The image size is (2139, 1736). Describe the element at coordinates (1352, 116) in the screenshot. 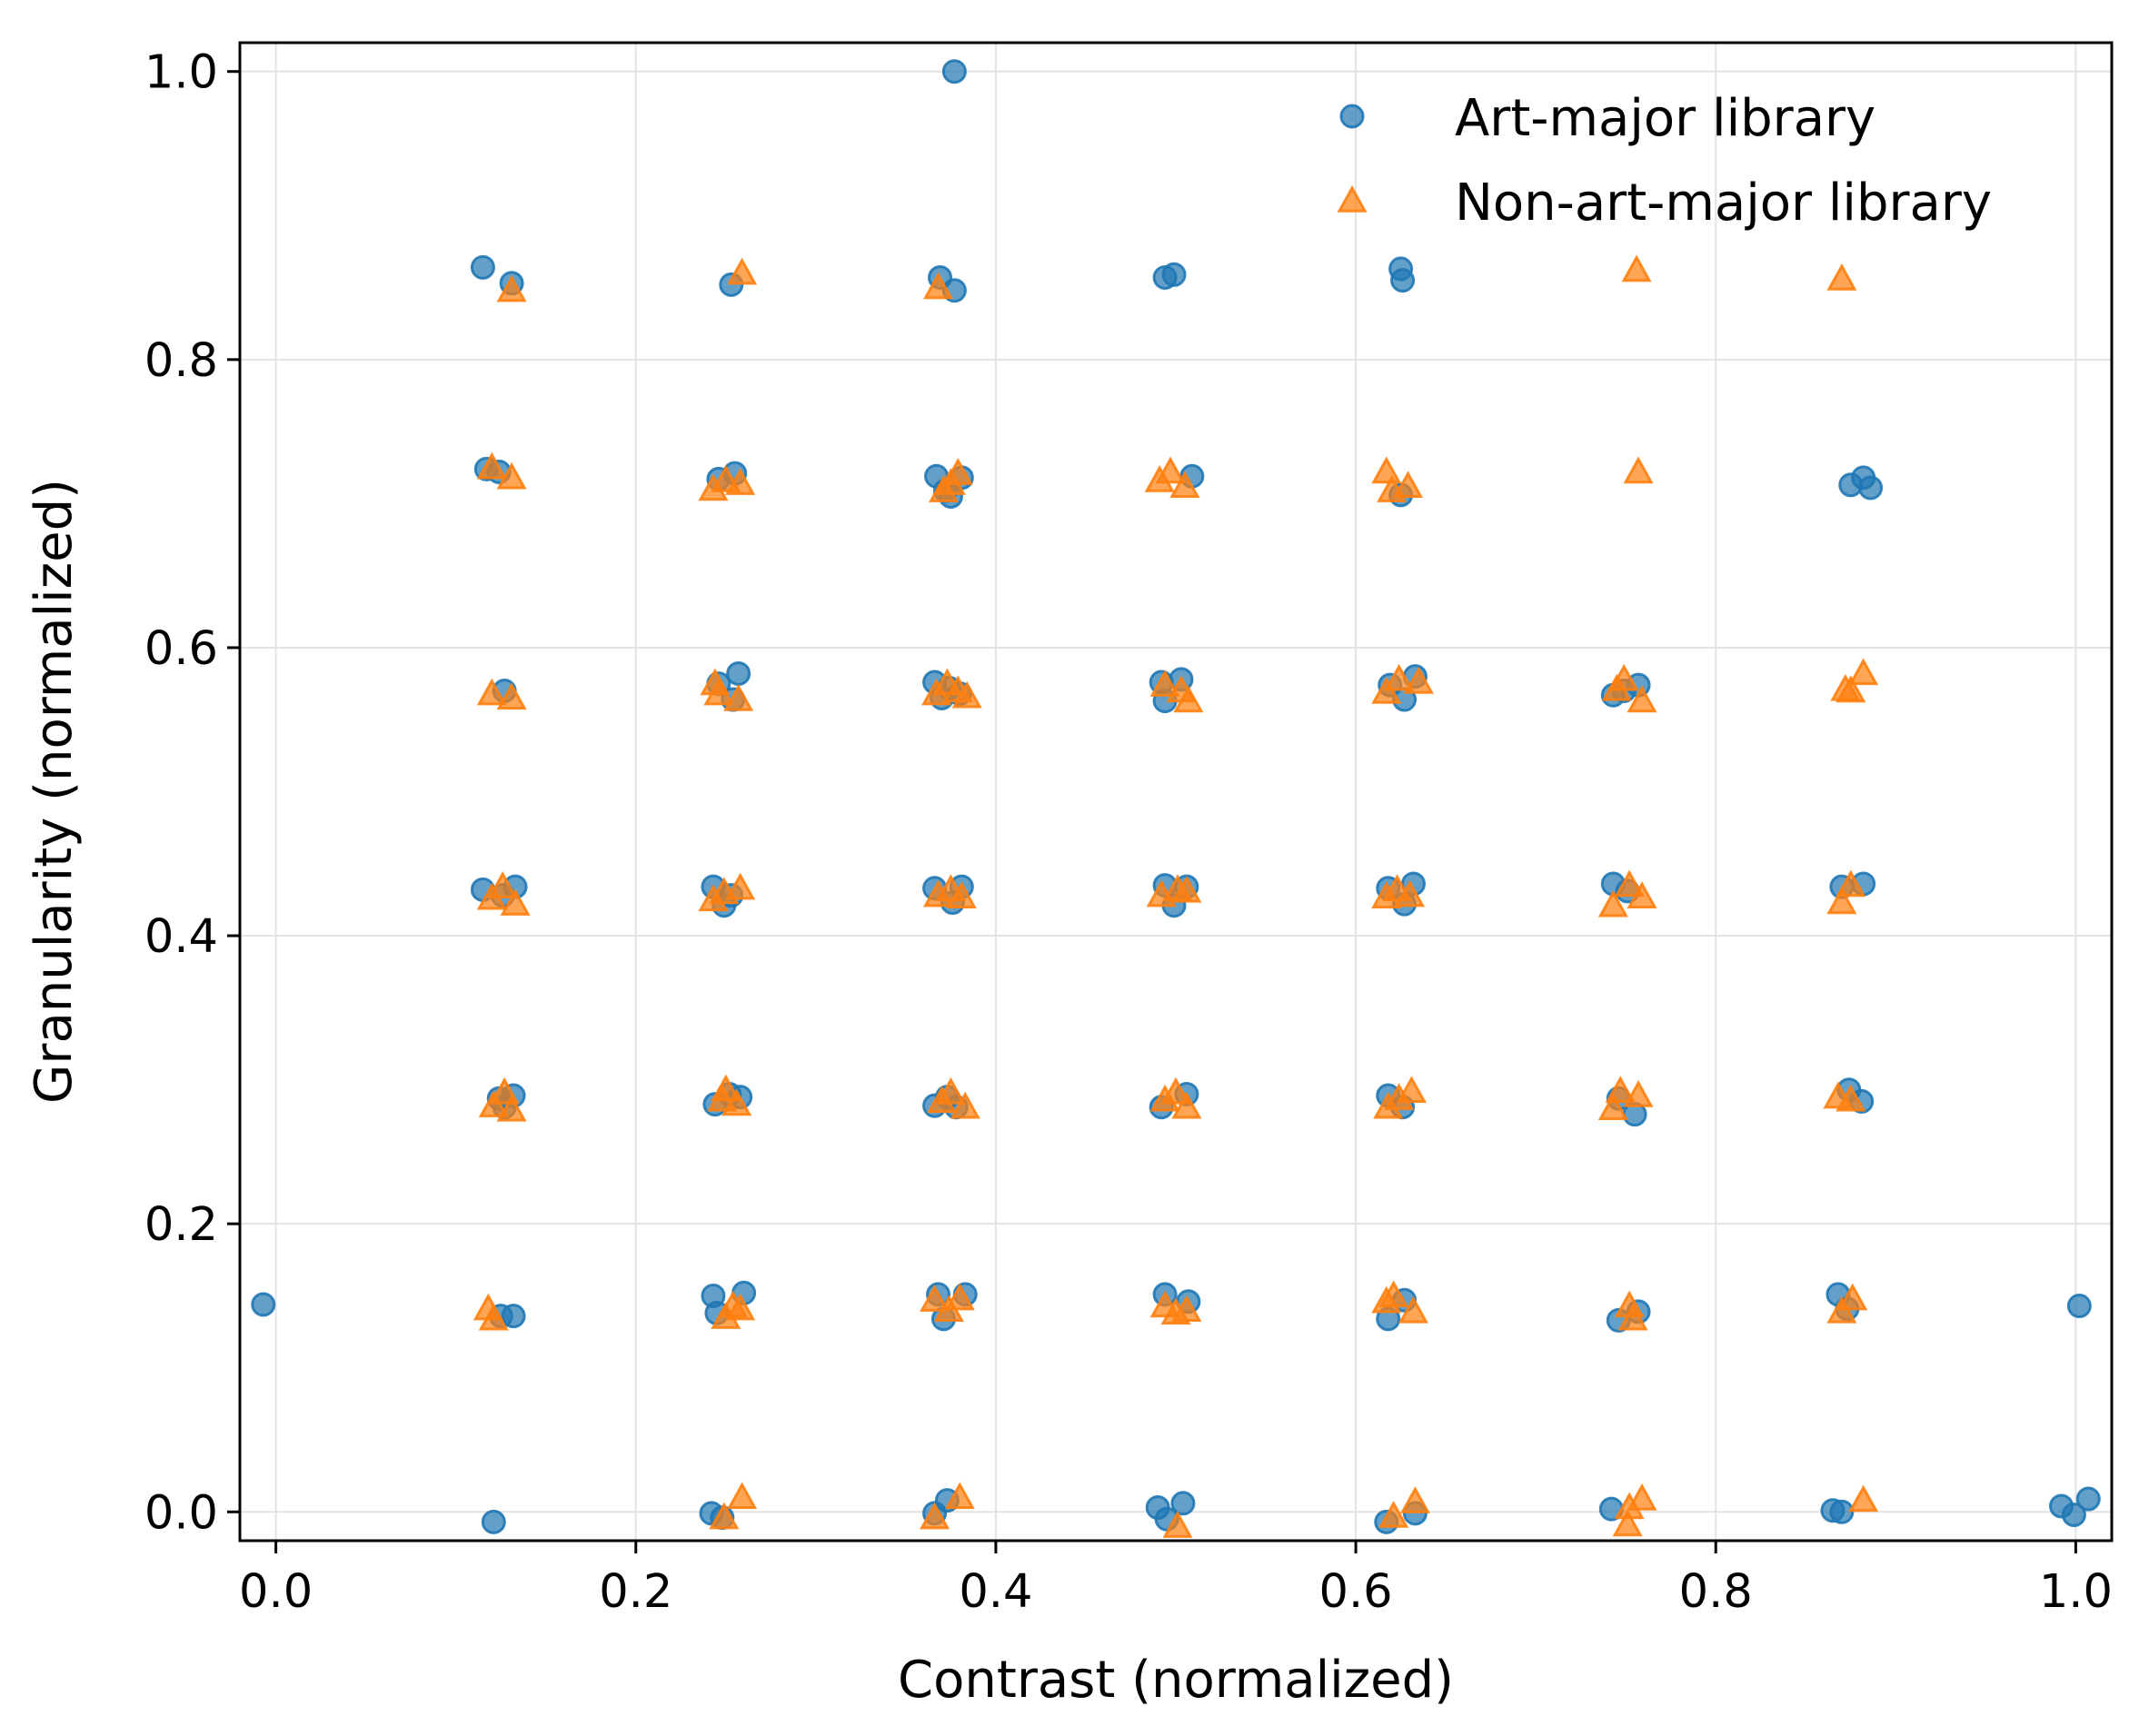

I see `legend-circle-marker` at that location.